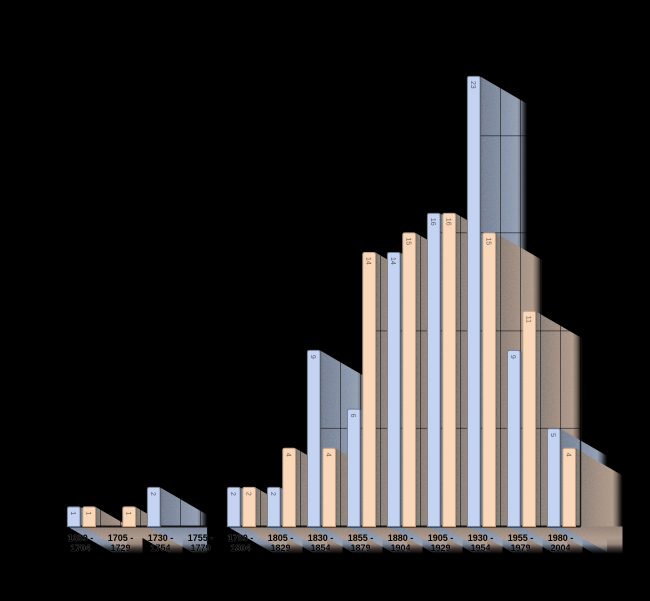  What do you see at coordinates (361, 538) in the screenshot?
I see `svg-text: 1855 -` at bounding box center [361, 538].